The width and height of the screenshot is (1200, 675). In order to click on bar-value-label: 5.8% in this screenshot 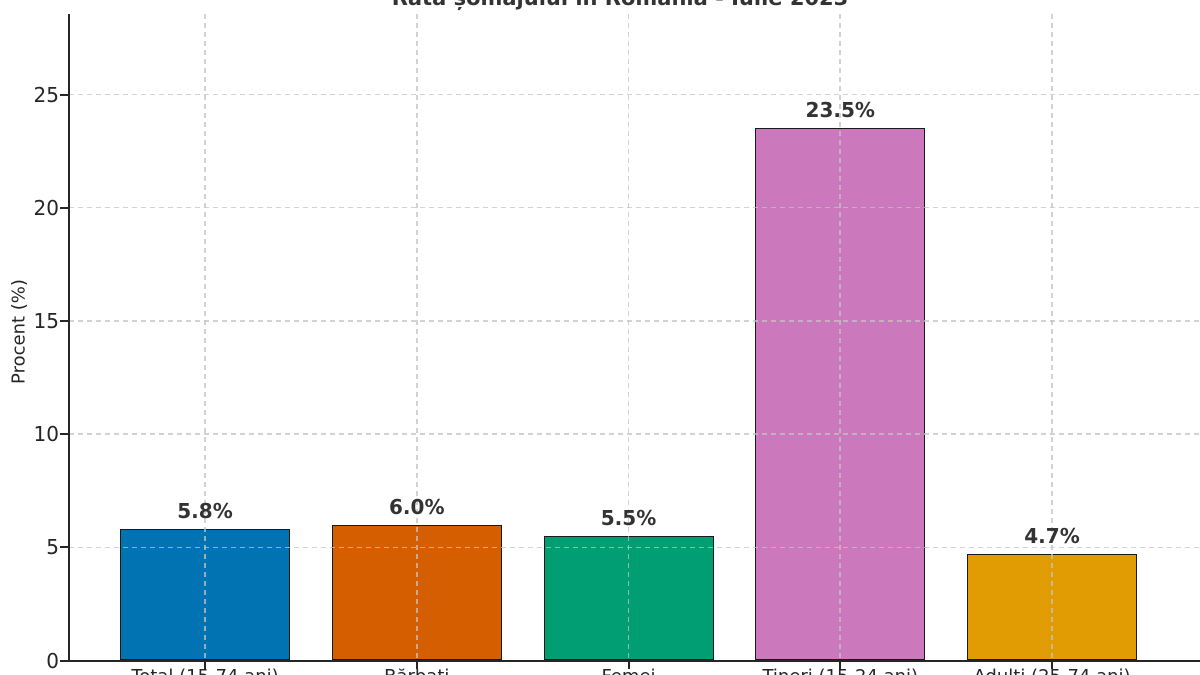, I will do `click(205, 511)`.